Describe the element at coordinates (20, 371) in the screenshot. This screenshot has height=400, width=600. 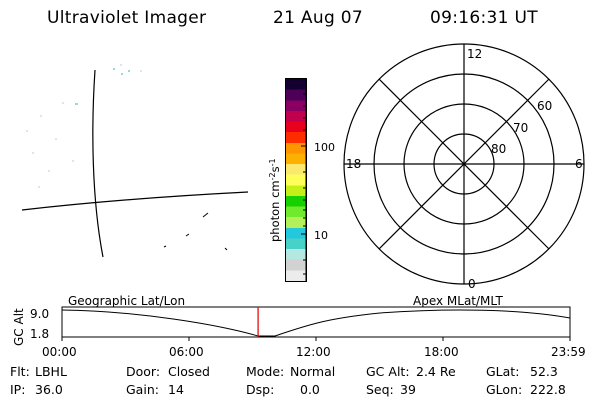
I see `filter-label: Flt:` at that location.